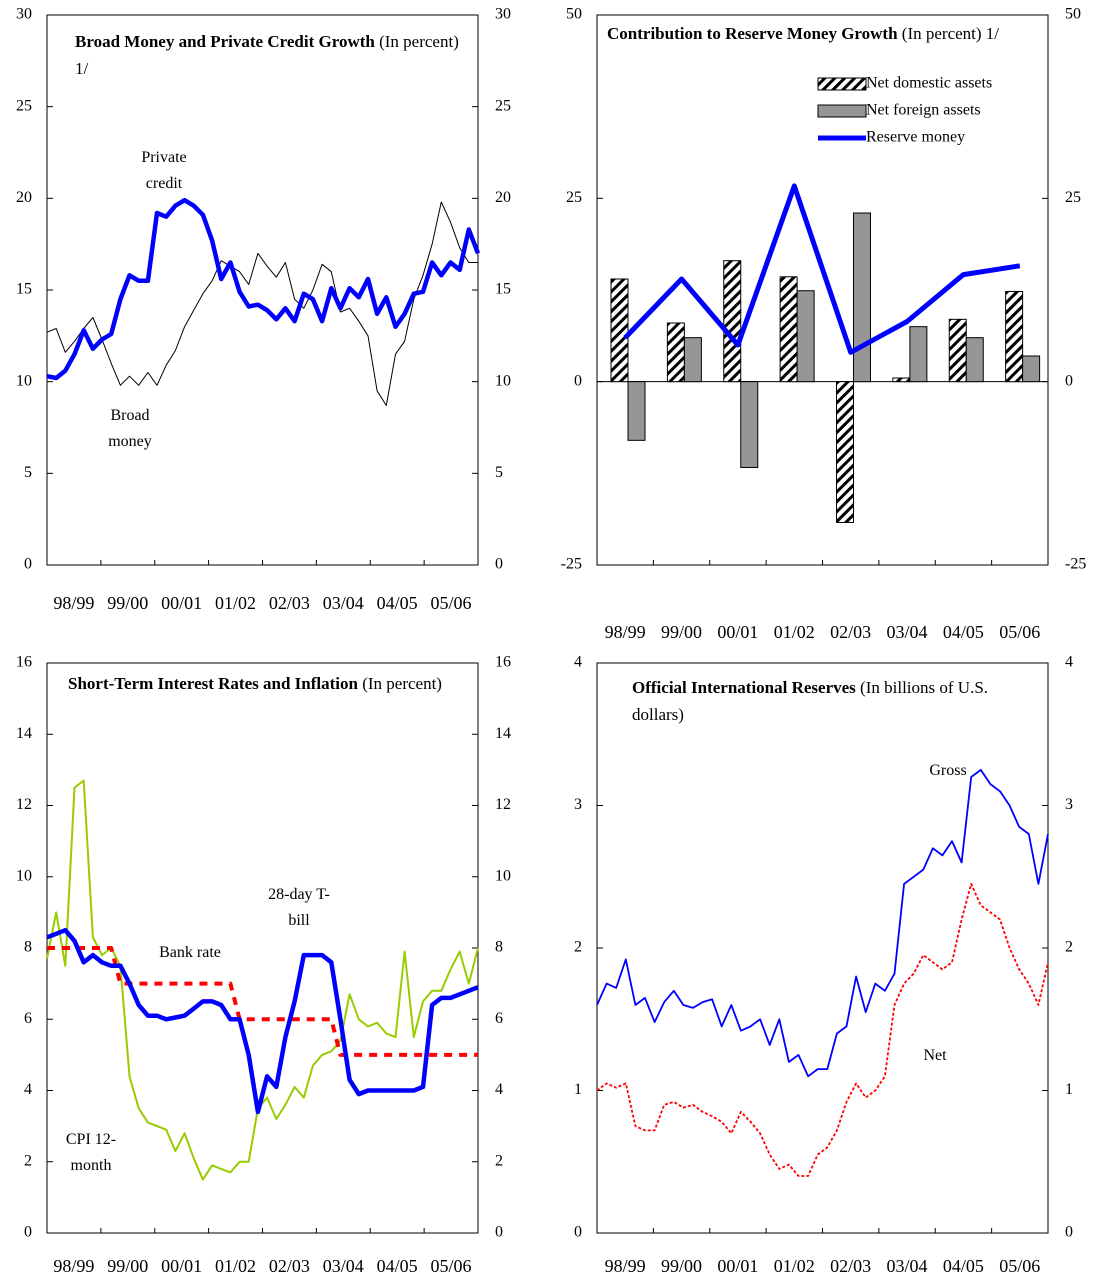 The width and height of the screenshot is (1097, 1282). Describe the element at coordinates (503, 289) in the screenshot. I see `y2-tick-label: 15` at that location.